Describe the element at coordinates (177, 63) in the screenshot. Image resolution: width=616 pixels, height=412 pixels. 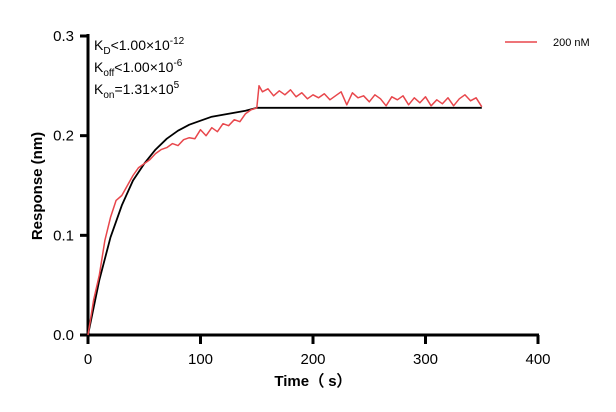
I see `constant-exponent: -6` at that location.